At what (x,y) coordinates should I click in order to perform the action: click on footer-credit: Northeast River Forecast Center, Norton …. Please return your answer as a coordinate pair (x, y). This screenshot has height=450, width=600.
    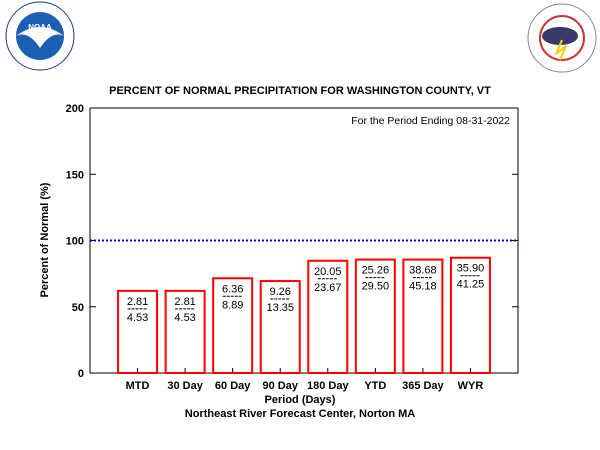
    Looking at the image, I should click on (300, 414).